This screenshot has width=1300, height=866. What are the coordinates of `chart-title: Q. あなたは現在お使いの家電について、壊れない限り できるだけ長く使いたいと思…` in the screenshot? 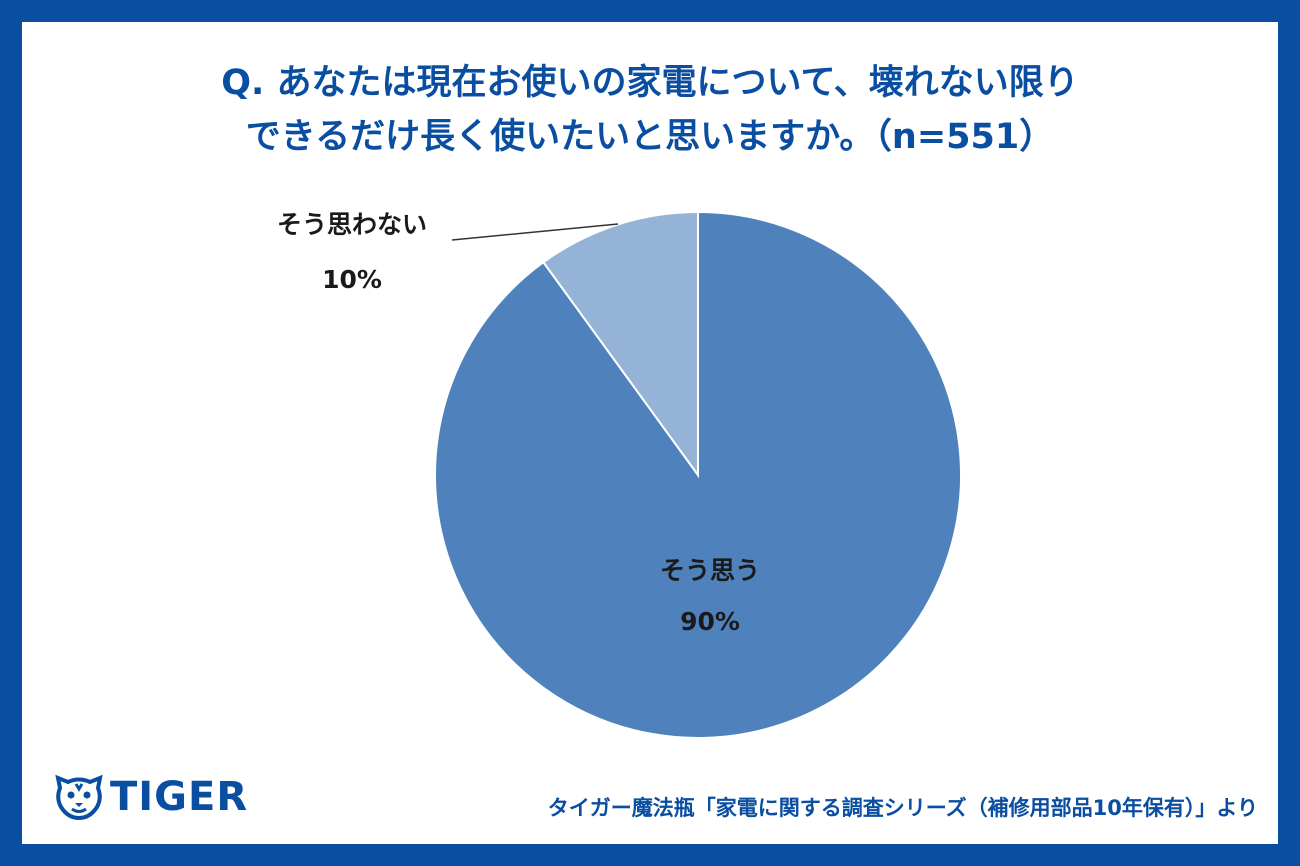 It's located at (650, 110).